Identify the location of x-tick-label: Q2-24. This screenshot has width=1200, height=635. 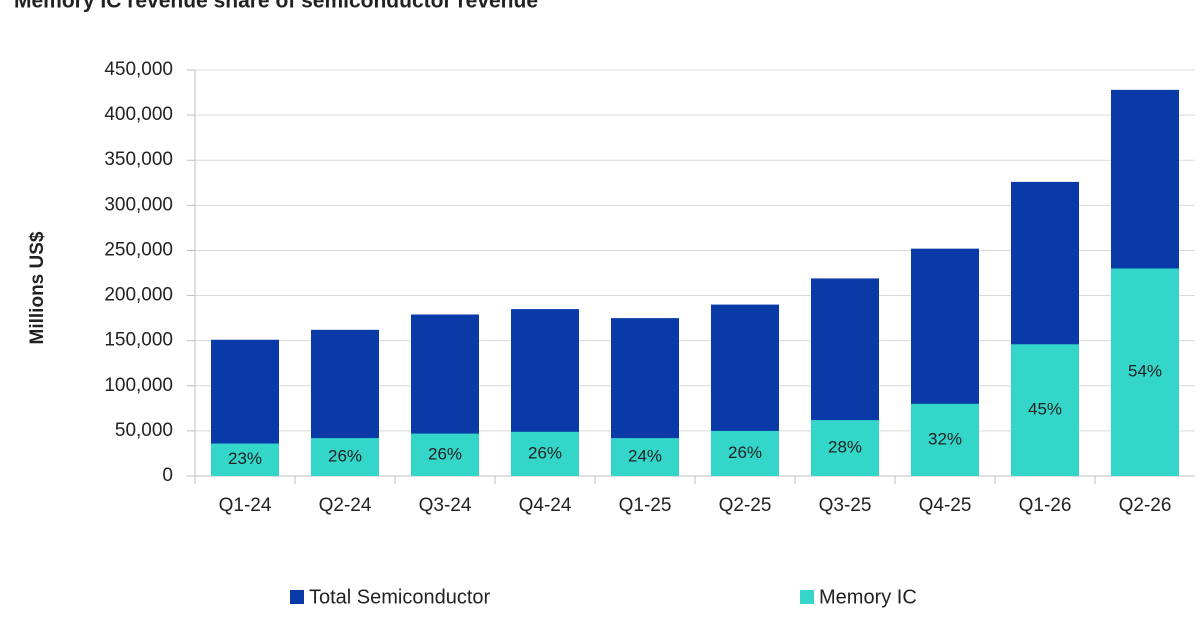
(345, 505).